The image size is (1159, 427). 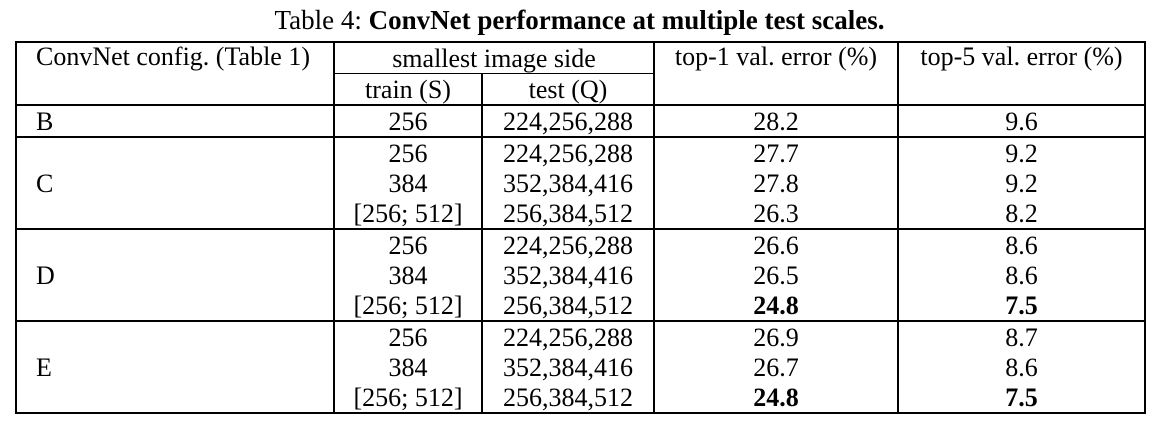 What do you see at coordinates (175, 120) in the screenshot?
I see `cell-config: B` at bounding box center [175, 120].